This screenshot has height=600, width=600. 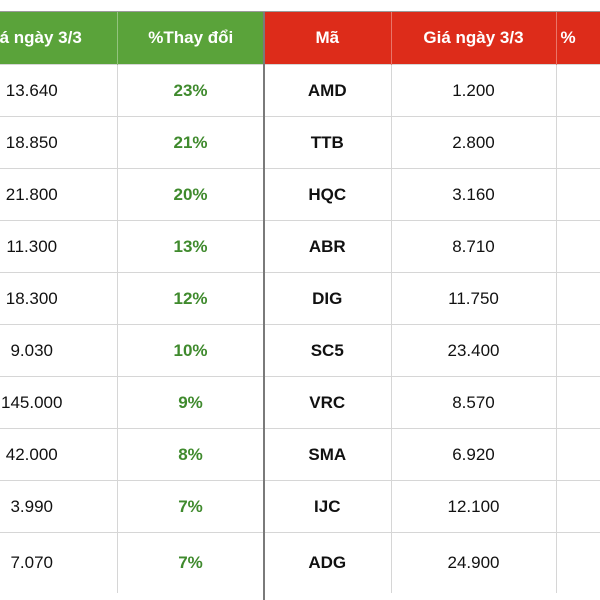 I want to click on gainers-change-header: %Thay đổi, so click(x=190, y=38).